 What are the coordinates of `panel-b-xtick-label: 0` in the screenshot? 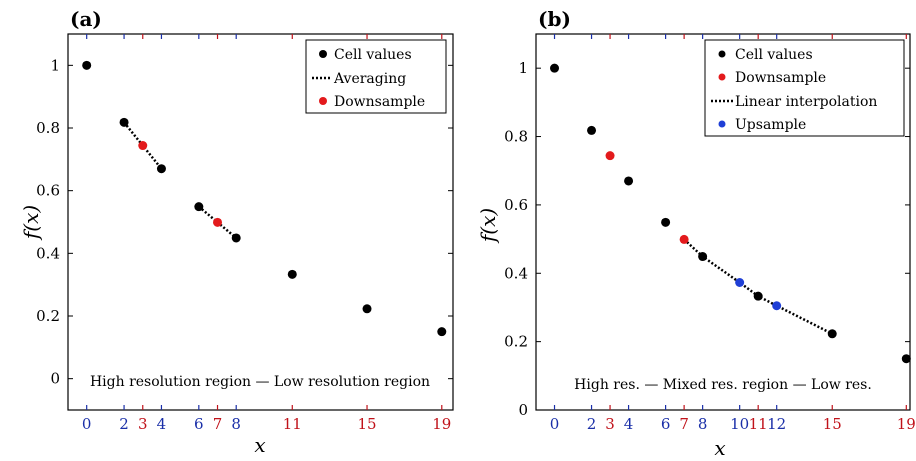 It's located at (555, 424).